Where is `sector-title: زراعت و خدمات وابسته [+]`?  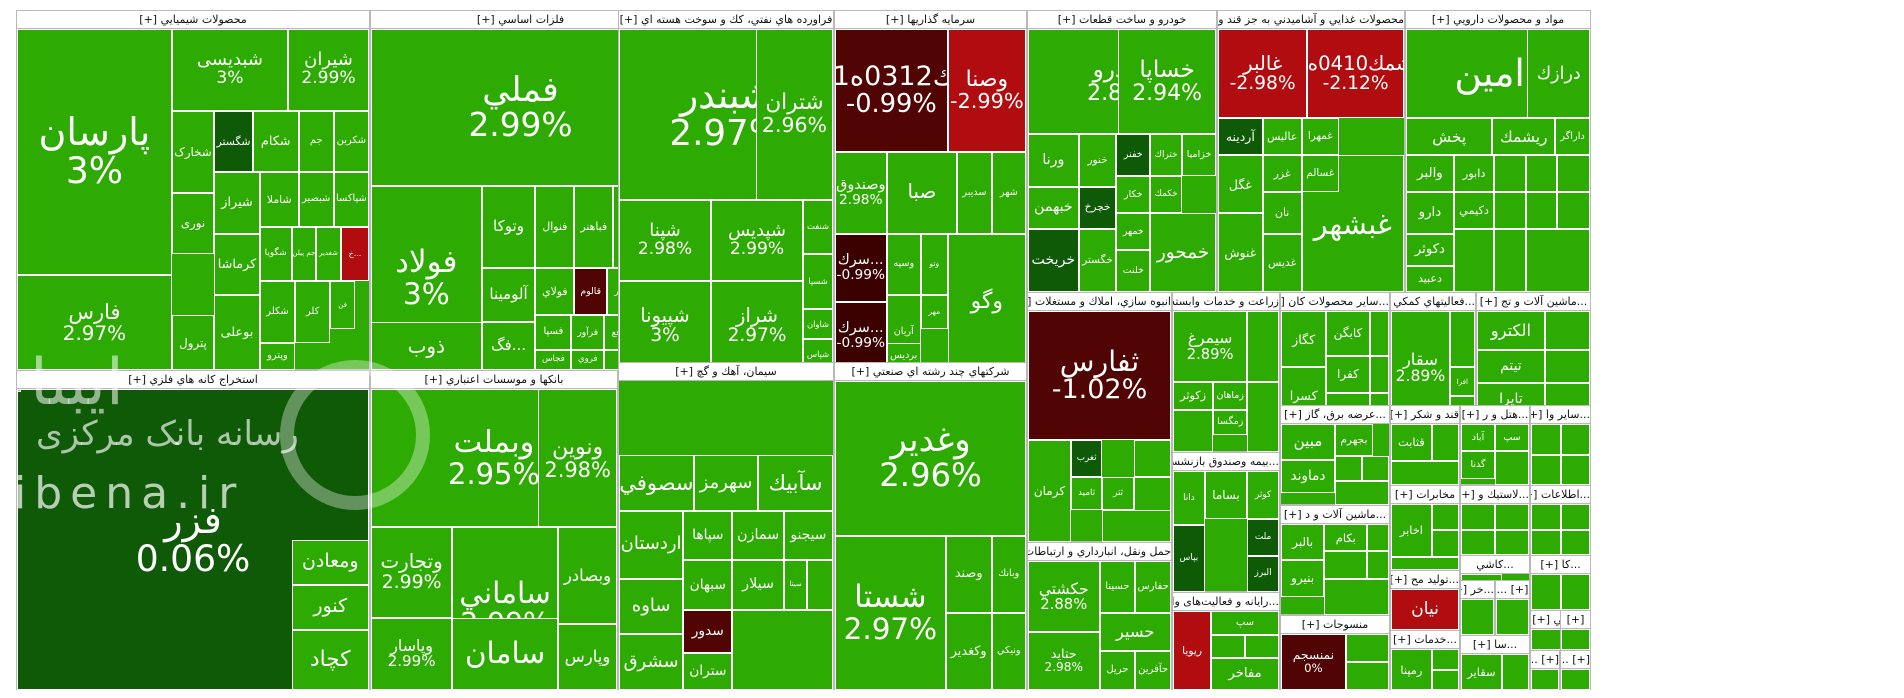 sector-title: زراعت و خدمات وابسته [+] is located at coordinates (1226, 302).